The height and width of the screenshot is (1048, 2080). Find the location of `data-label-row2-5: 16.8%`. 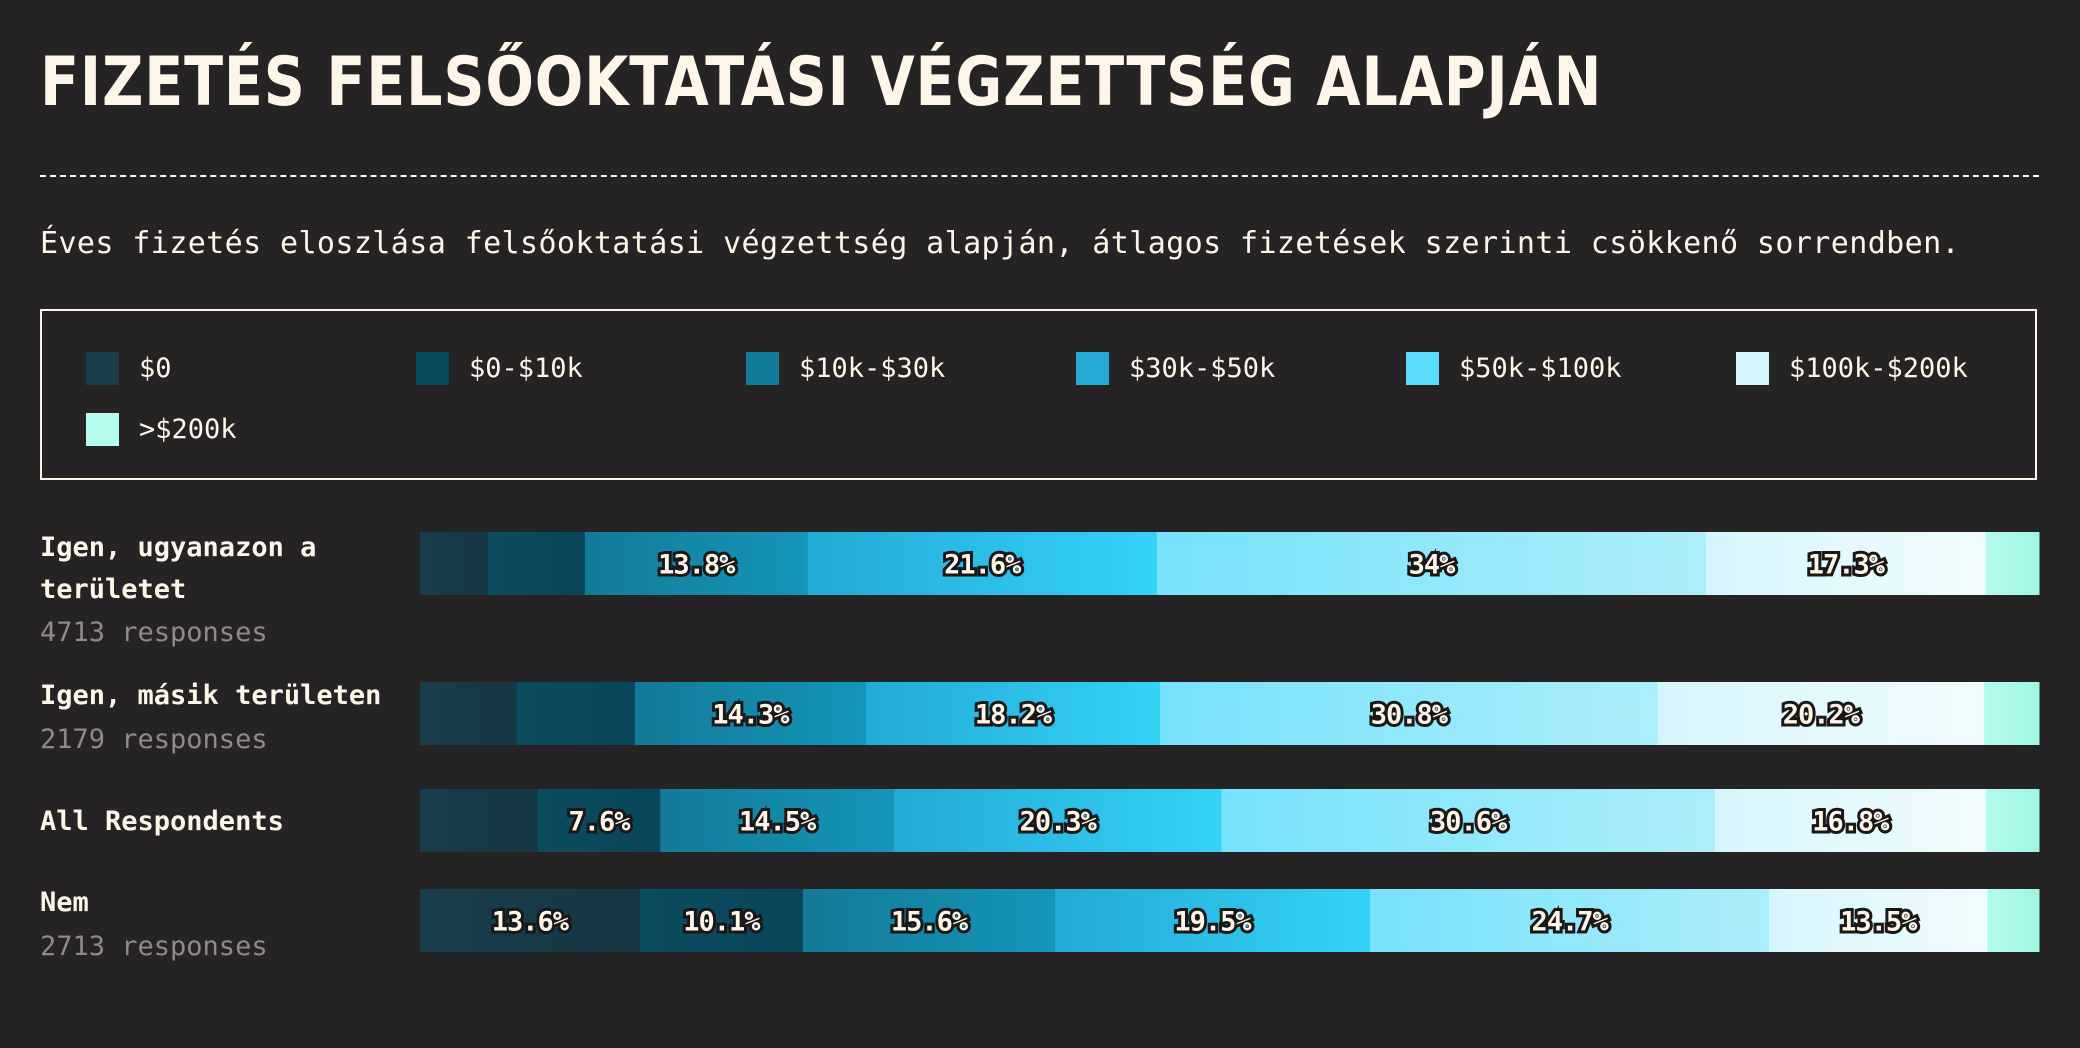

data-label-row2-5: 16.8% is located at coordinates (1851, 822).